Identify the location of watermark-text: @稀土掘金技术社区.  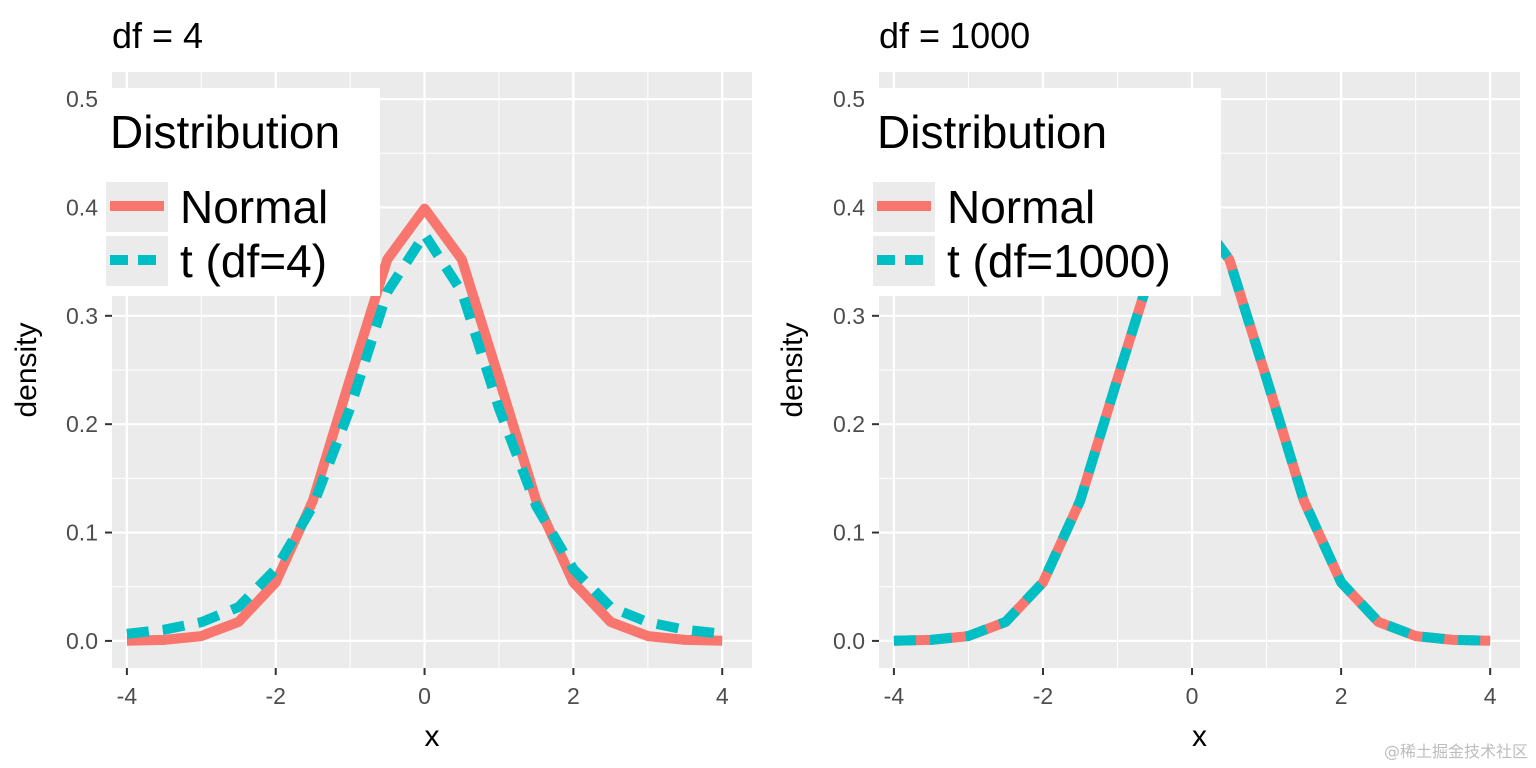
(1455, 751).